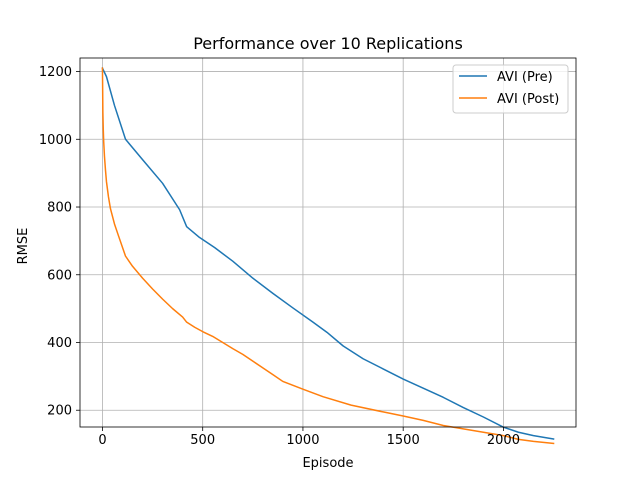 The height and width of the screenshot is (480, 640). Describe the element at coordinates (528, 99) in the screenshot. I see `legend-label-post: AVI (Post)` at that location.